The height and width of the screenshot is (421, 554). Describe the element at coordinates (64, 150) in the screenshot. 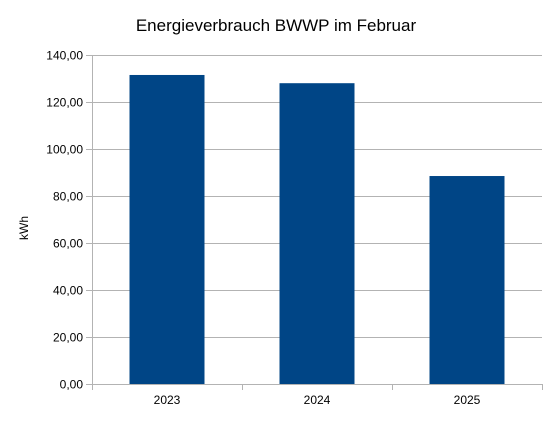

I see `y-tick-label: 100,00` at that location.